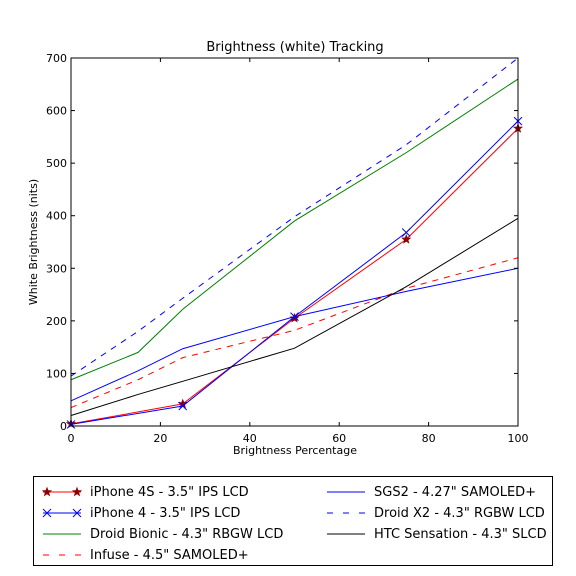 The image size is (576, 576). Describe the element at coordinates (169, 492) in the screenshot. I see `legend-label: iPhone 4S - 3.5" IPS LCD` at that location.